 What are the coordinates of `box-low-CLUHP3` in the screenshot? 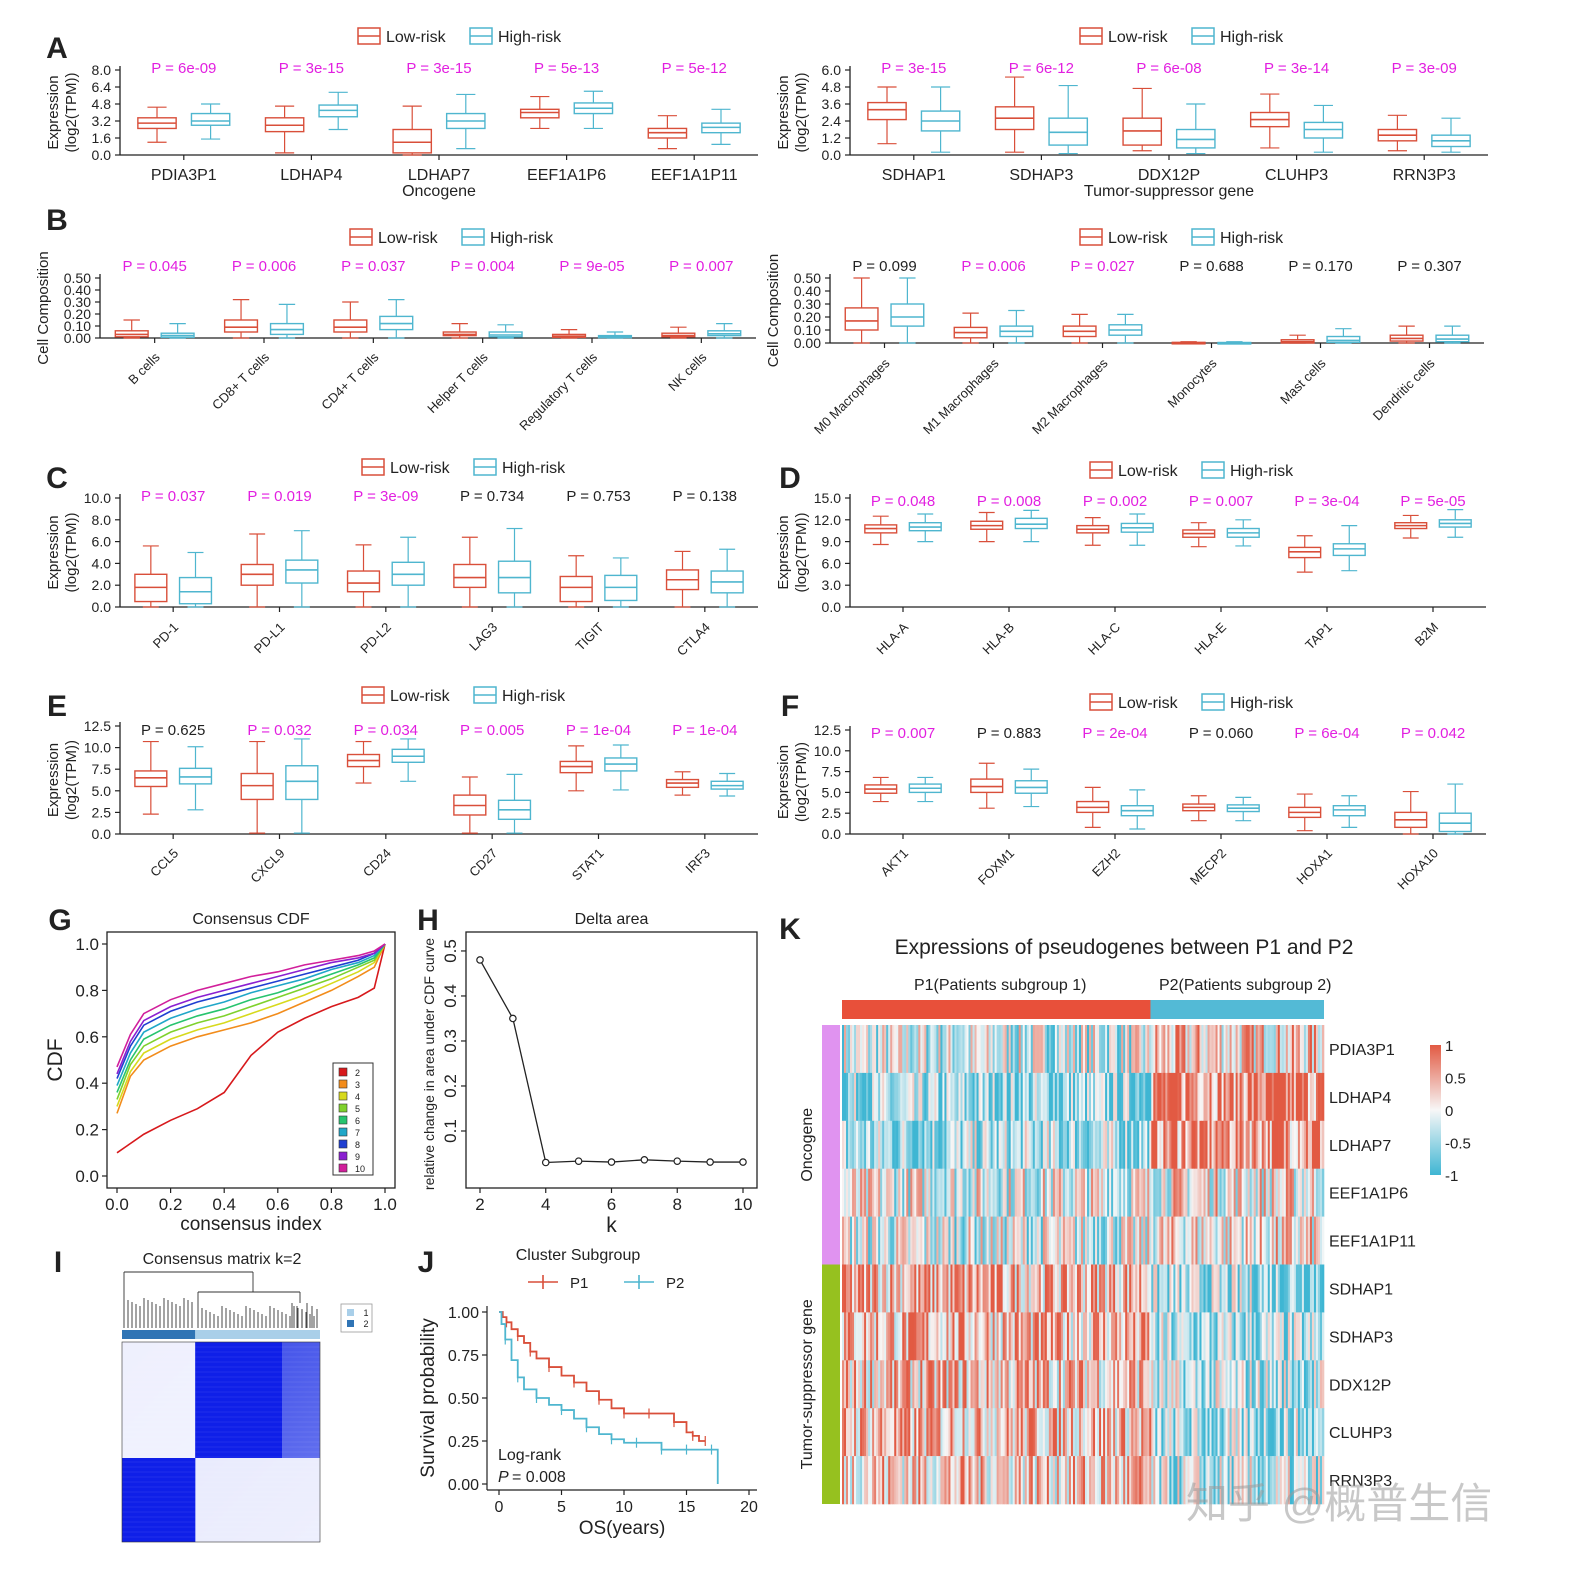 It's located at (1269, 121).